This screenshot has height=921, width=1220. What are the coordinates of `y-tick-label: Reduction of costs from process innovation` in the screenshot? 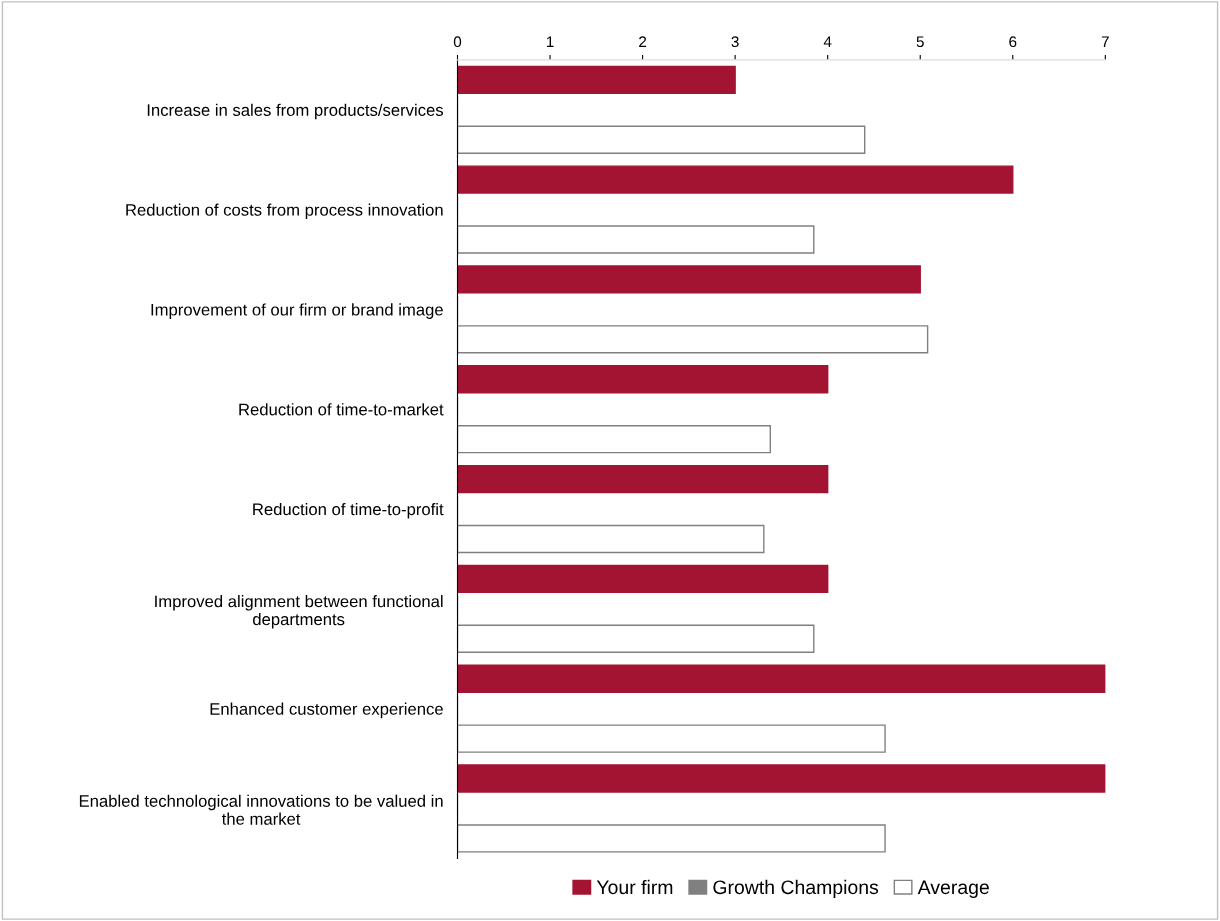 It's located at (284, 211).